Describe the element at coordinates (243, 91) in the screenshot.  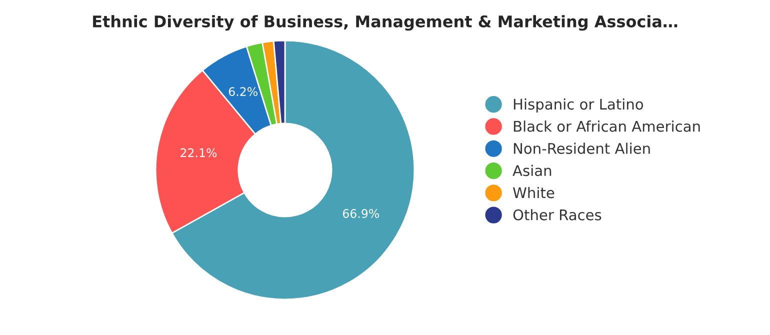
I see `data-label: 6.2%` at that location.